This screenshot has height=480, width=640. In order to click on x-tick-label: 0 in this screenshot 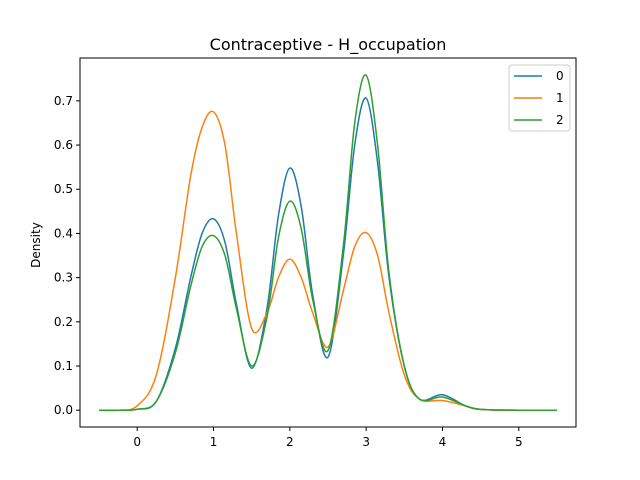, I will do `click(137, 442)`.